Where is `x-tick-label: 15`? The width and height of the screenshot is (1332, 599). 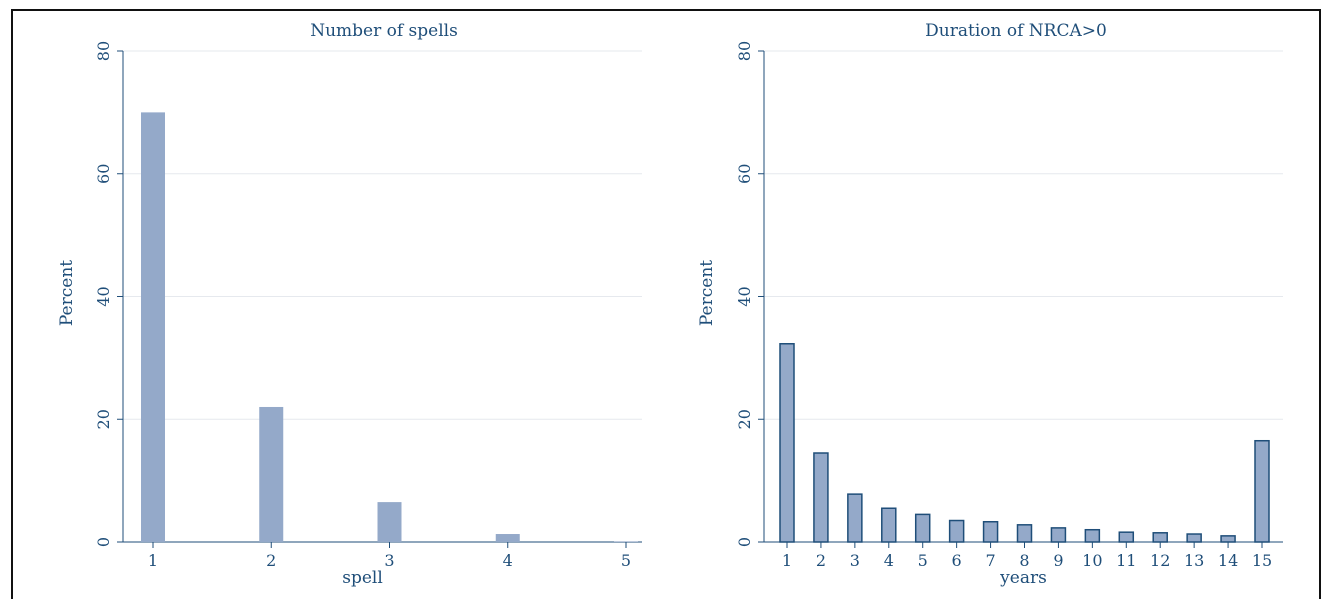 x-tick-label: 15 is located at coordinates (1262, 560).